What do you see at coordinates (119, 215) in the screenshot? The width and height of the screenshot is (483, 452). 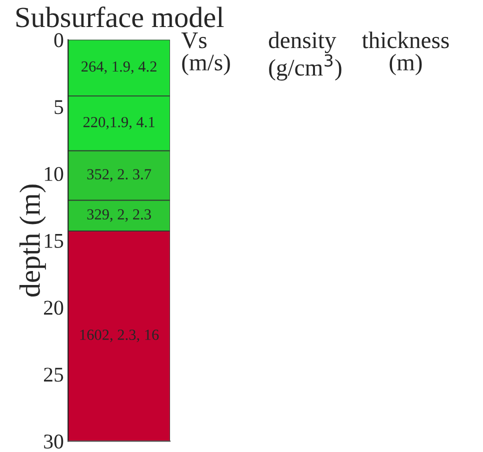 I see `data-label: 329, 2, 2.3` at bounding box center [119, 215].